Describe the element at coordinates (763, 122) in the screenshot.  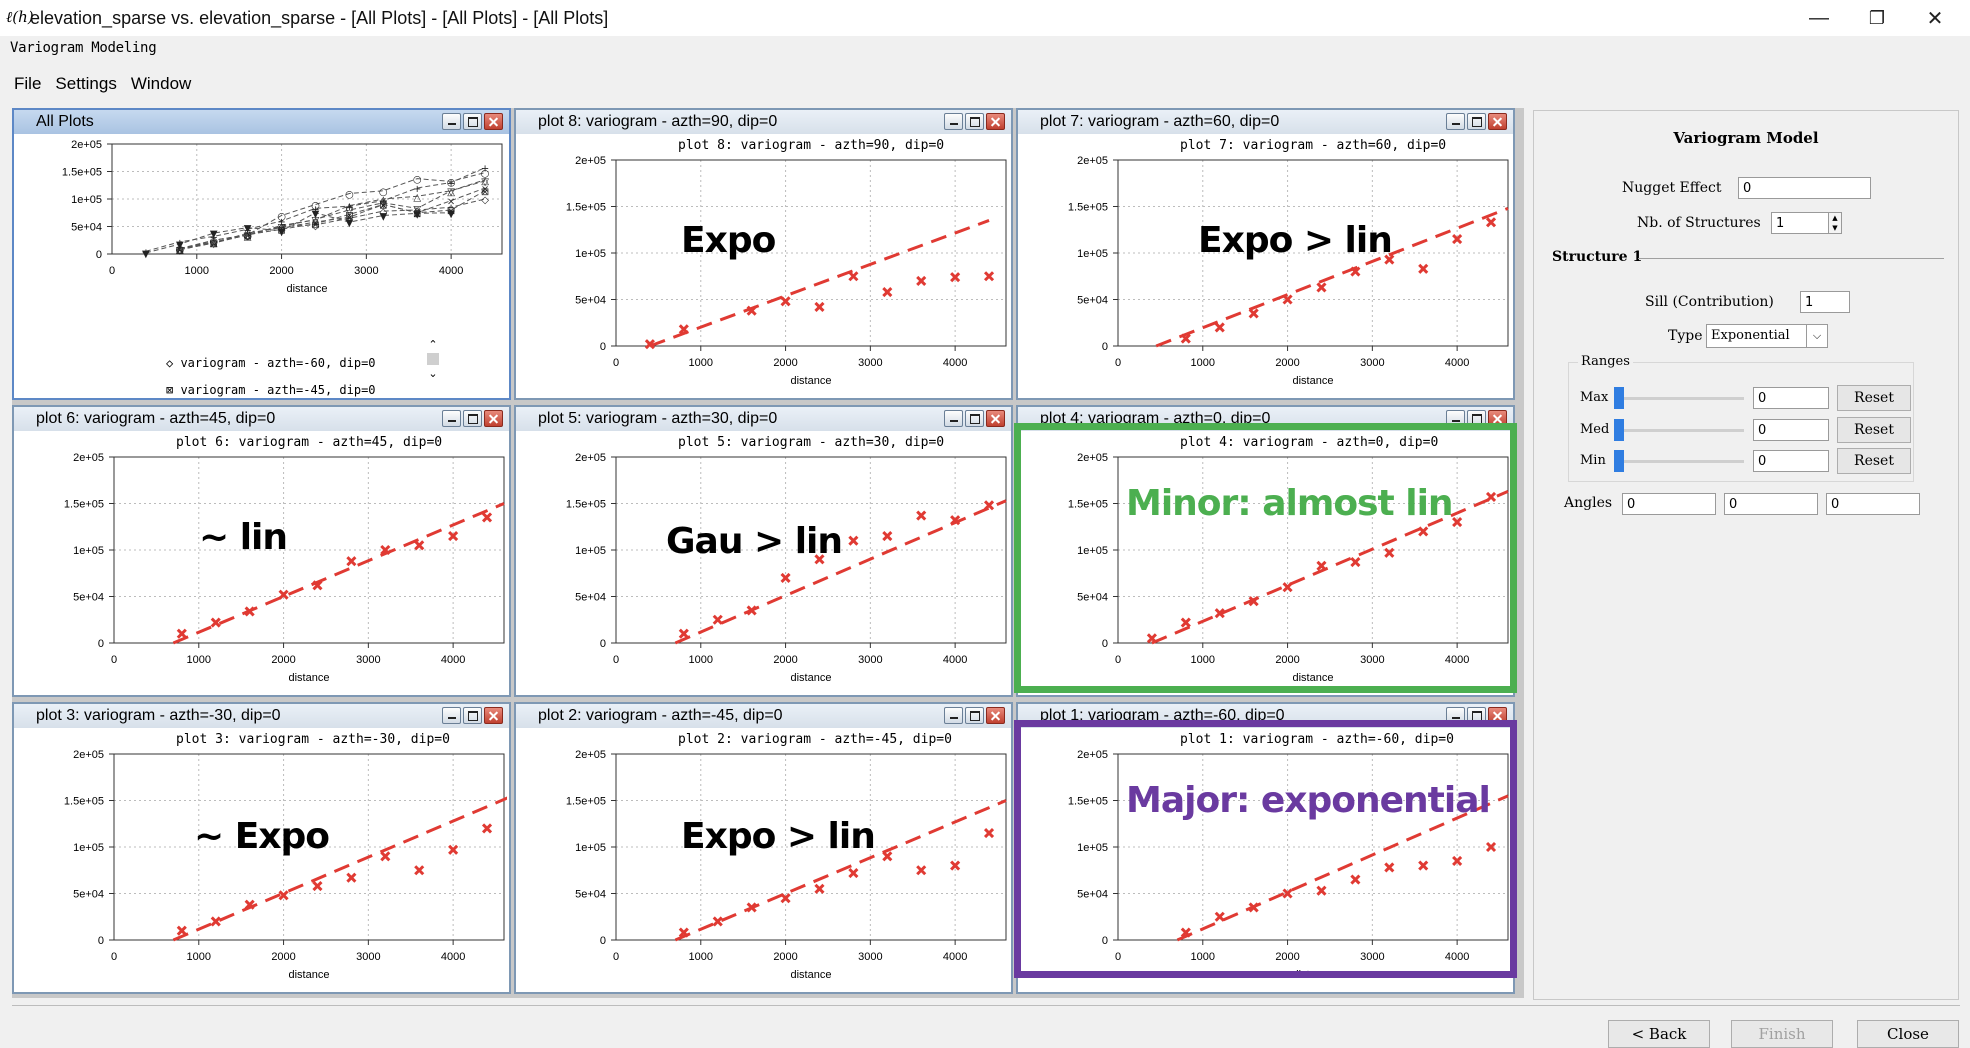
I see `plot-window-titlebar: plot 8: variogram - azth=90, dip=0` at that location.